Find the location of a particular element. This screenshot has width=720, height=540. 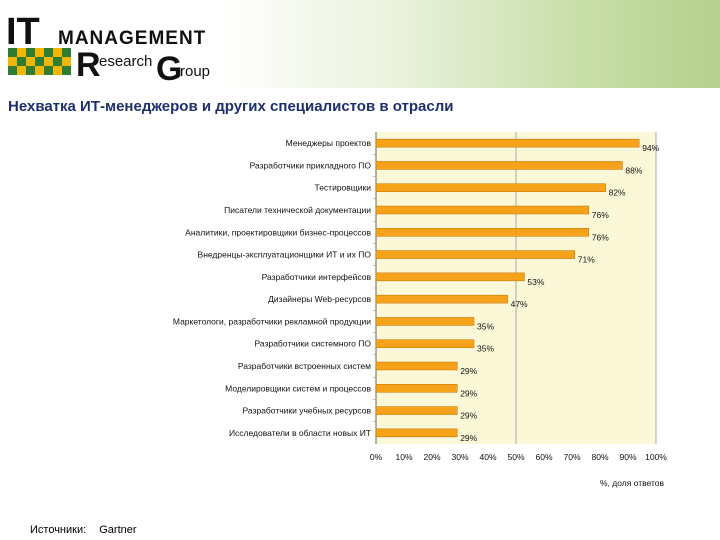

x-tick-label: 100% is located at coordinates (656, 457).